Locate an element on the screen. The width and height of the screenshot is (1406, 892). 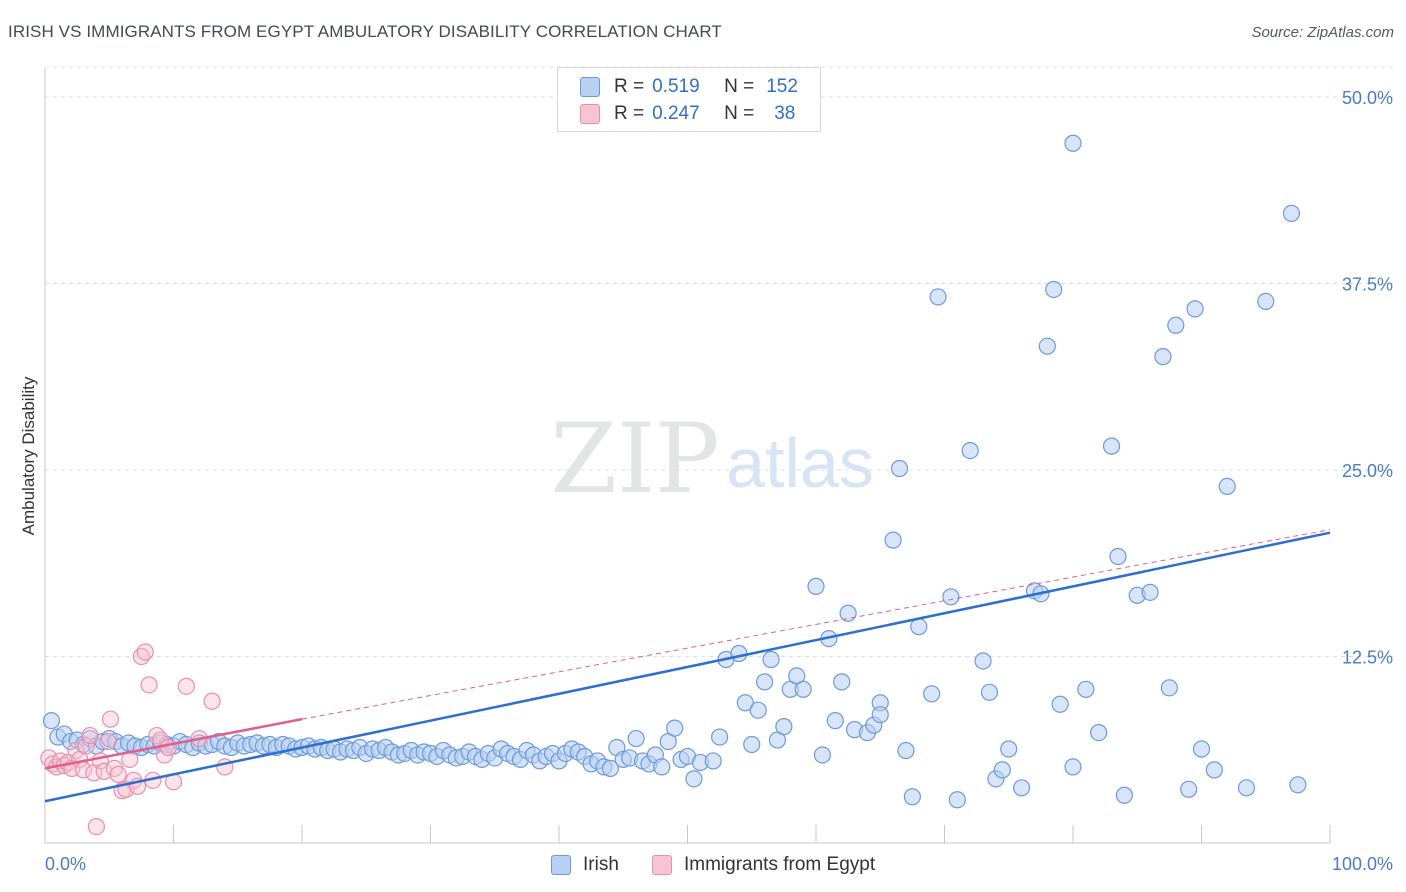
bottom-legend-label-irish: Irish is located at coordinates (601, 864).